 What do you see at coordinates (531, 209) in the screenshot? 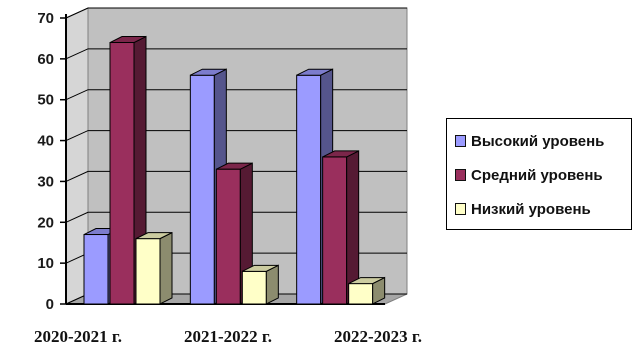
I see `legend-label-low: Низкий уровень` at bounding box center [531, 209].